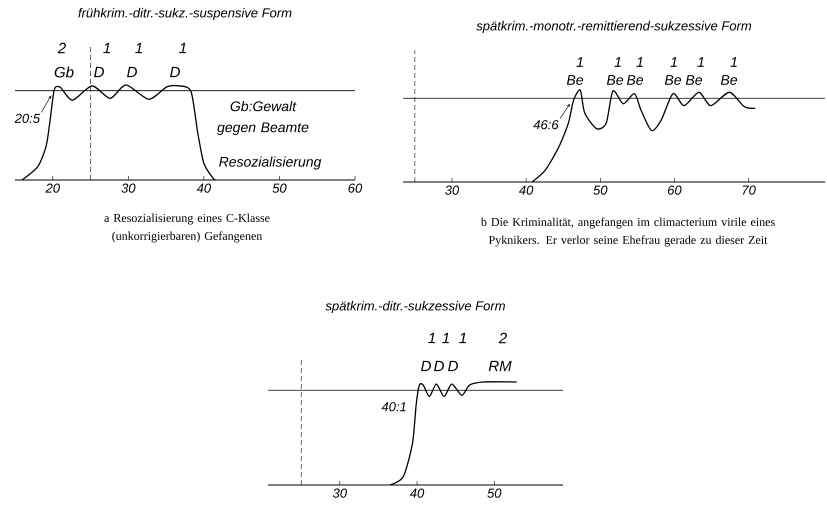 The width and height of the screenshot is (827, 506). Describe the element at coordinates (187, 228) in the screenshot. I see `text: a Resozialisierung eines C-Klasse (unkorrigierbaren) Gefangenen` at that location.